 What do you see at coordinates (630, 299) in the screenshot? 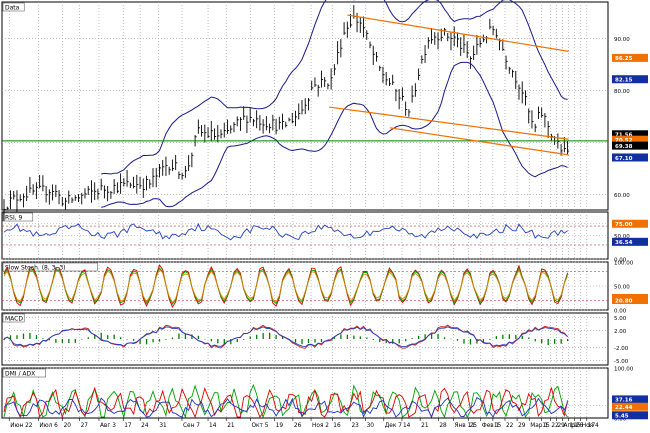
I see `stochastic-value-tags: 25.0020.80` at bounding box center [630, 299].